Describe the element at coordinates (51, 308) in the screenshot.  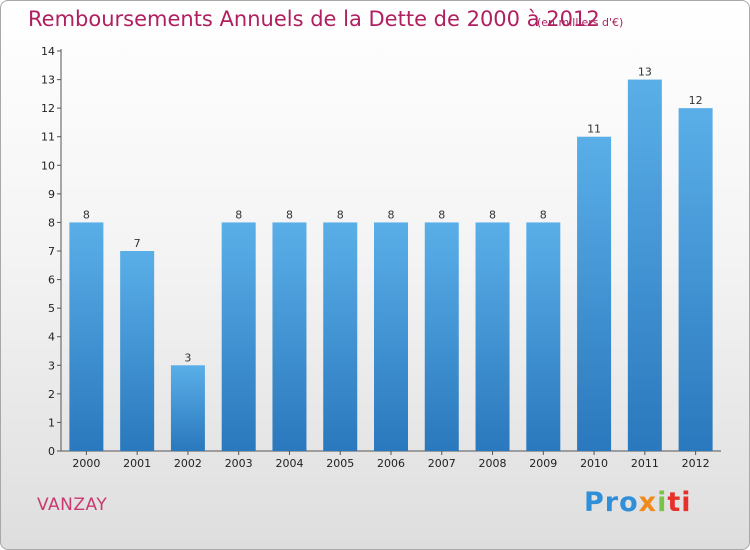
I see `y-tick-label: 5` at that location.